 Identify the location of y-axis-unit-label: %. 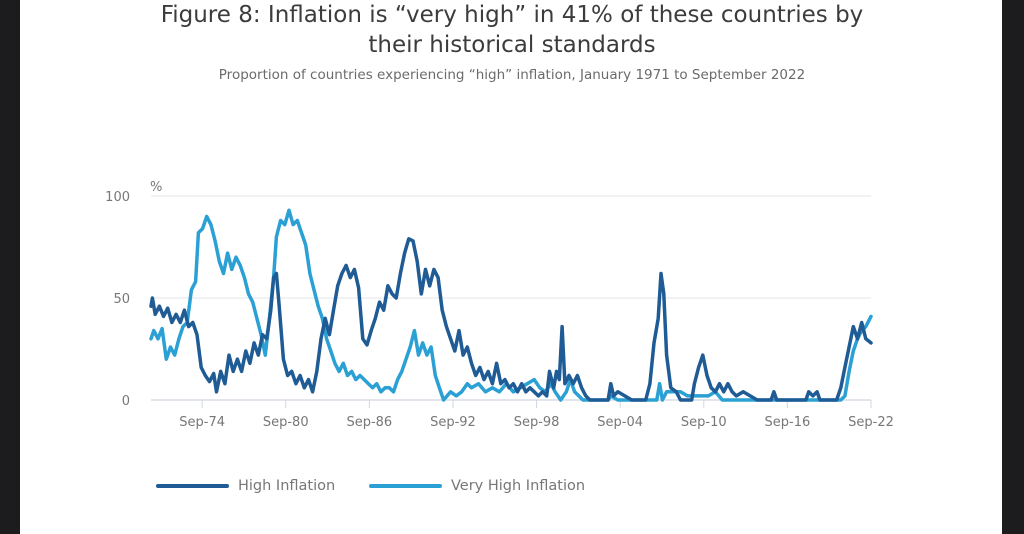
(156, 187).